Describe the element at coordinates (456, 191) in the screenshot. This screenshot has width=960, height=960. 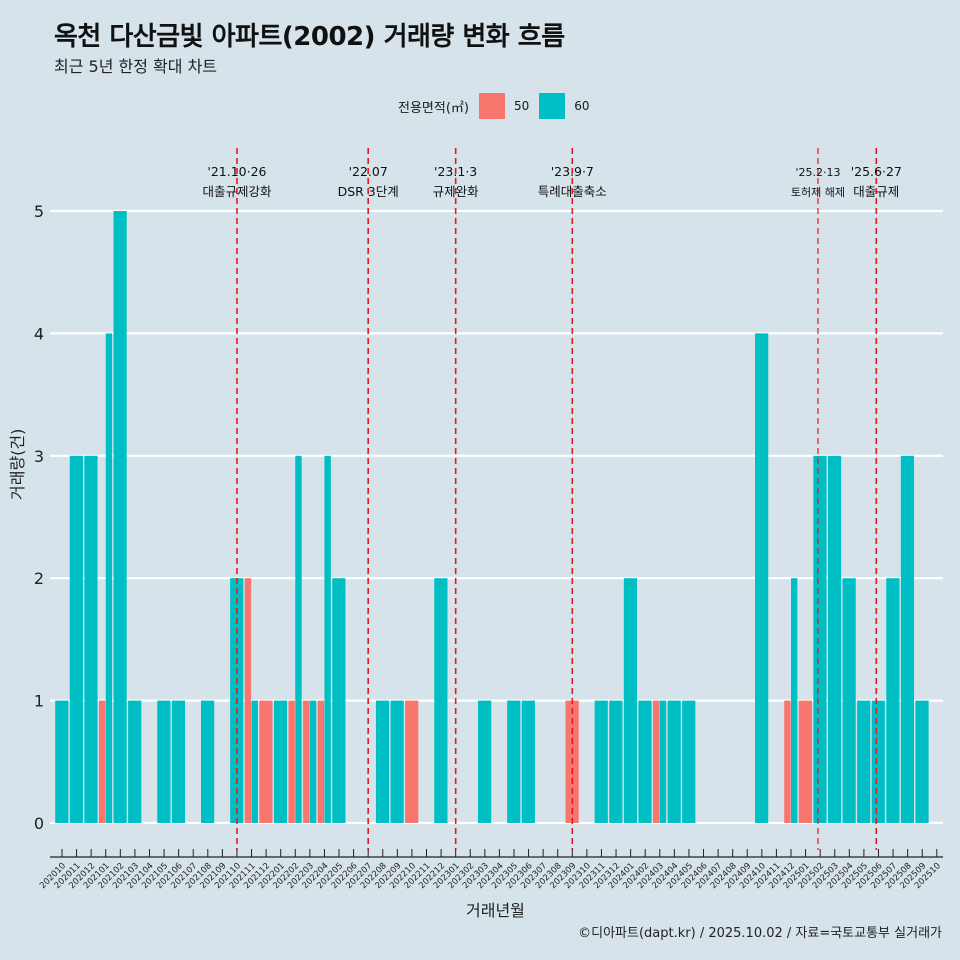
I see `event-name-label: 규제완화` at that location.